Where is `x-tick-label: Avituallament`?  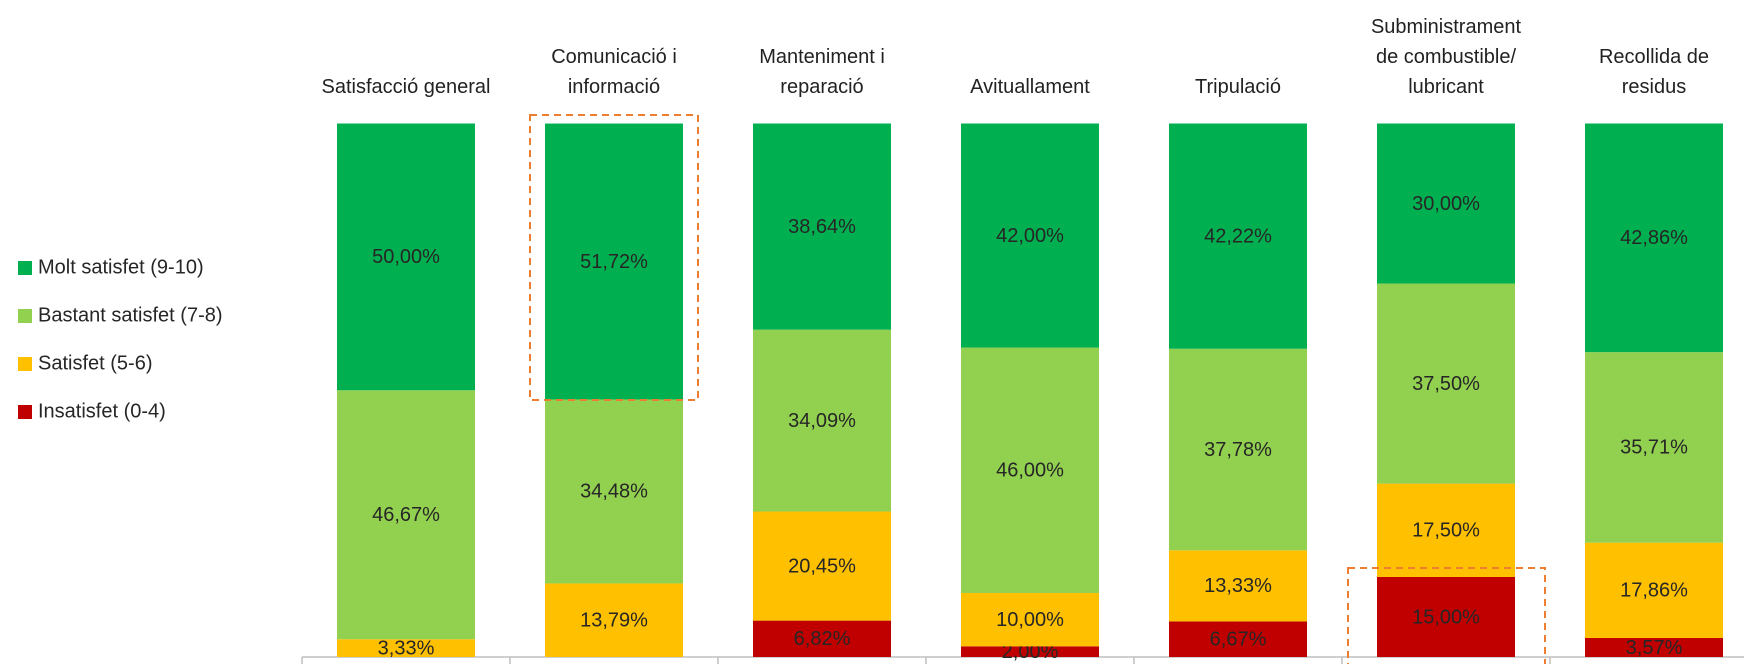
x-tick-label: Avituallament is located at coordinates (1030, 87).